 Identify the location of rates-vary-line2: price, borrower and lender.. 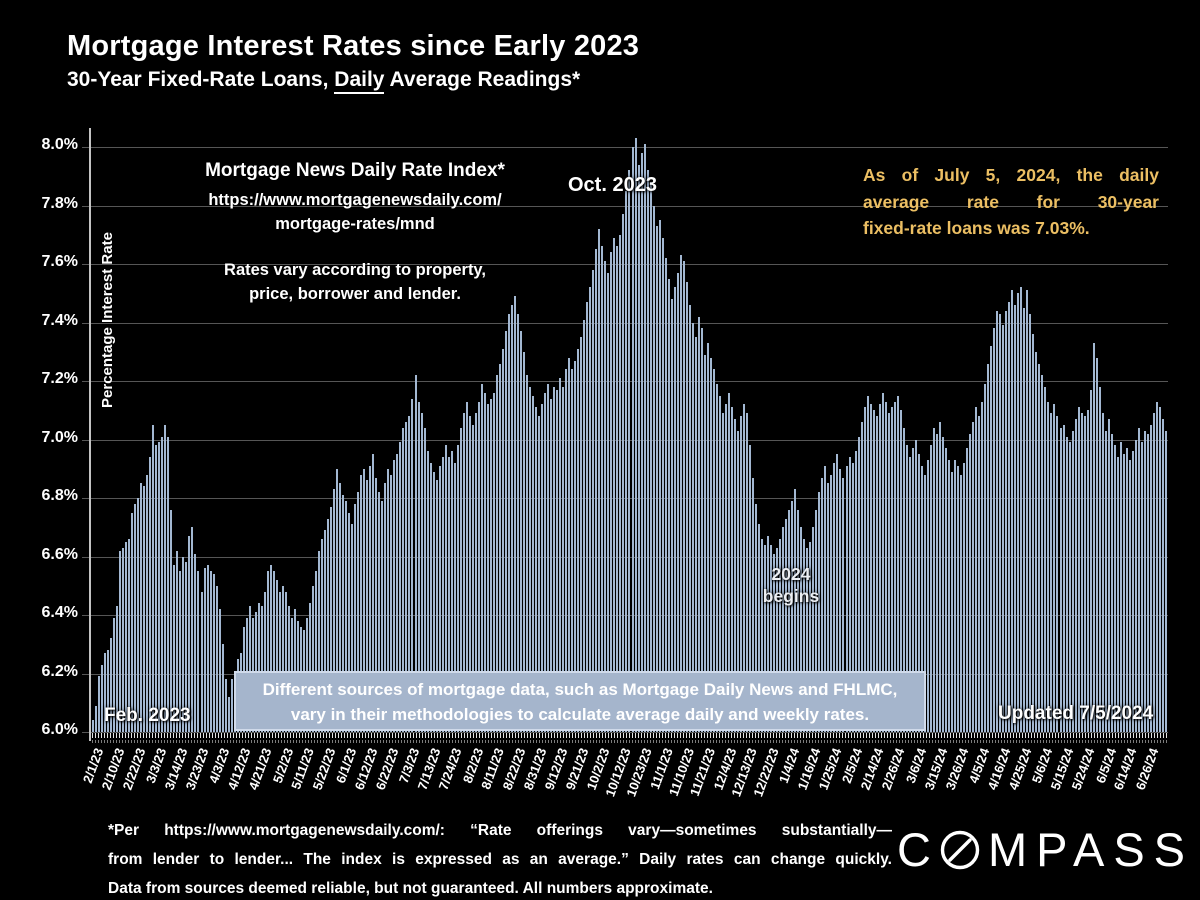
(355, 294).